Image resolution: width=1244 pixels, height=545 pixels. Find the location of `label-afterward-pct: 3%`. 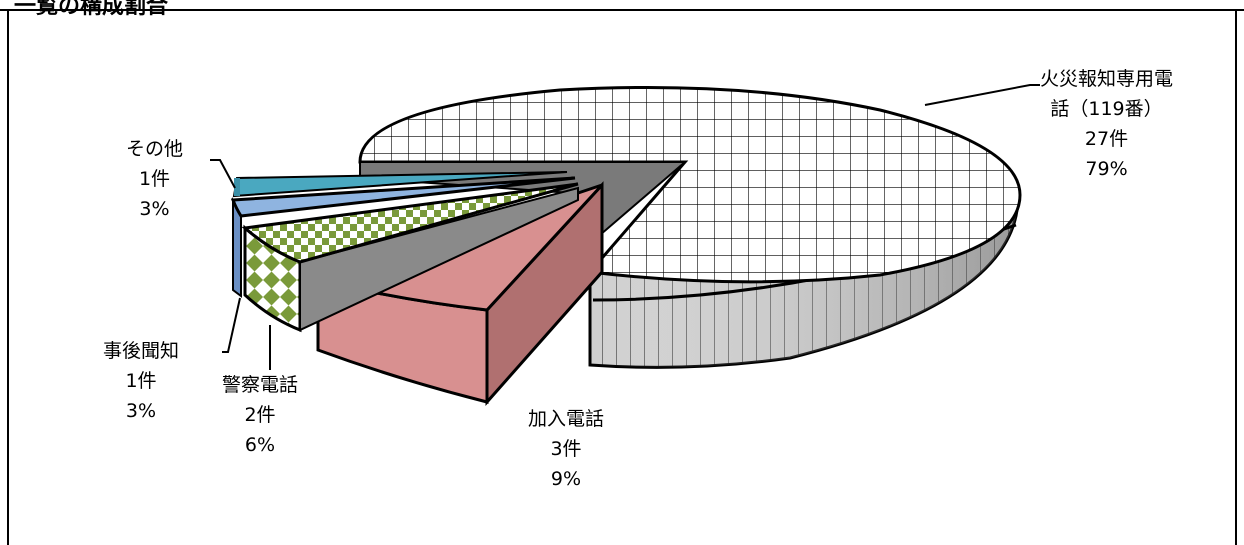

label-afterward-pct: 3% is located at coordinates (141, 411).